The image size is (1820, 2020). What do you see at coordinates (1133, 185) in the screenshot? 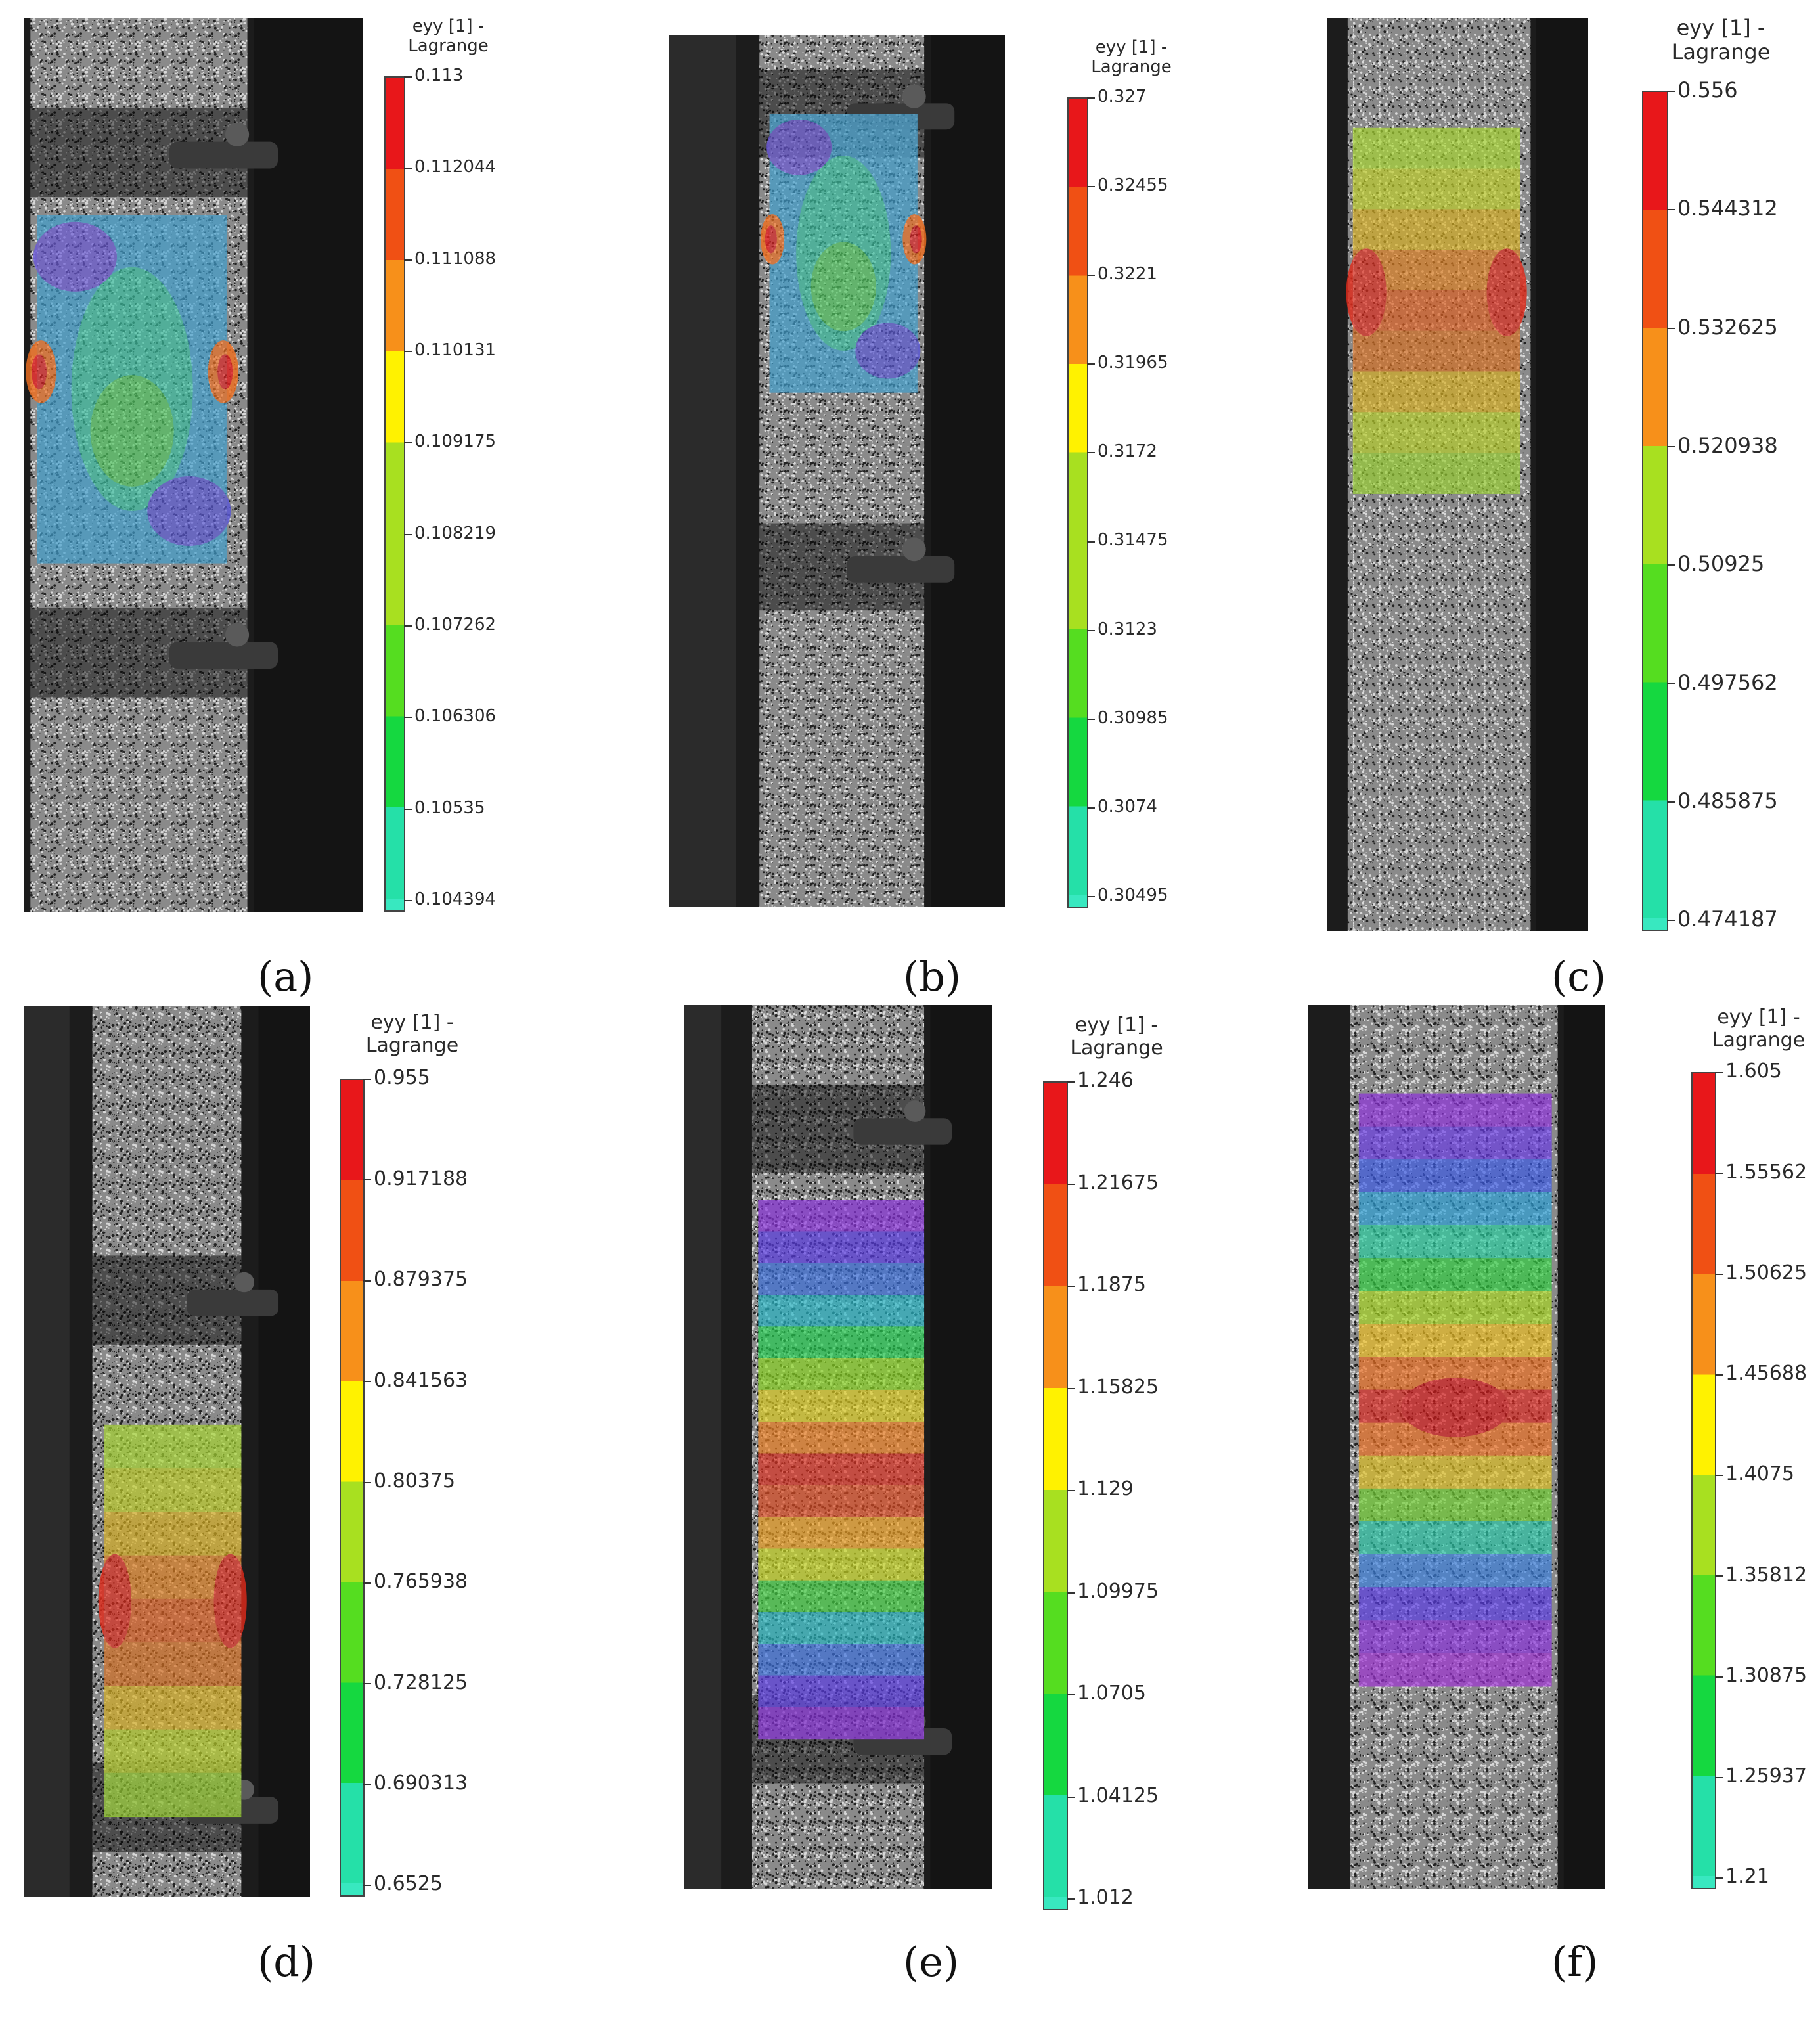
I see `colorbar-tick-label: 0.32455` at bounding box center [1133, 185].